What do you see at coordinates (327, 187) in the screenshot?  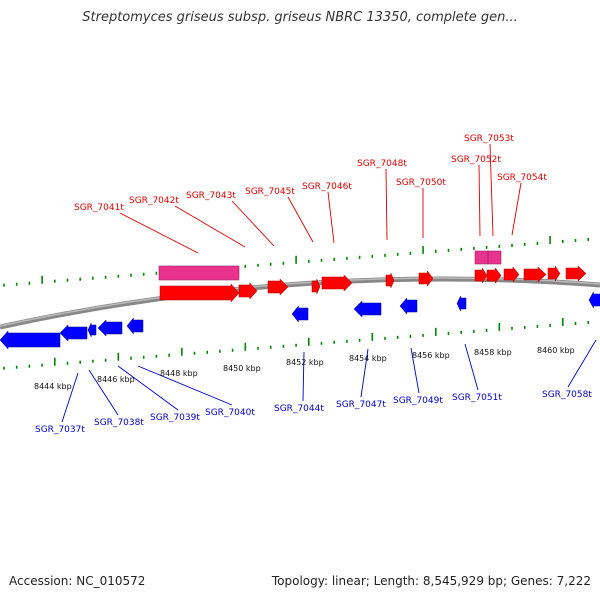 I see `forward-gene-label: SGR_7046t` at bounding box center [327, 187].